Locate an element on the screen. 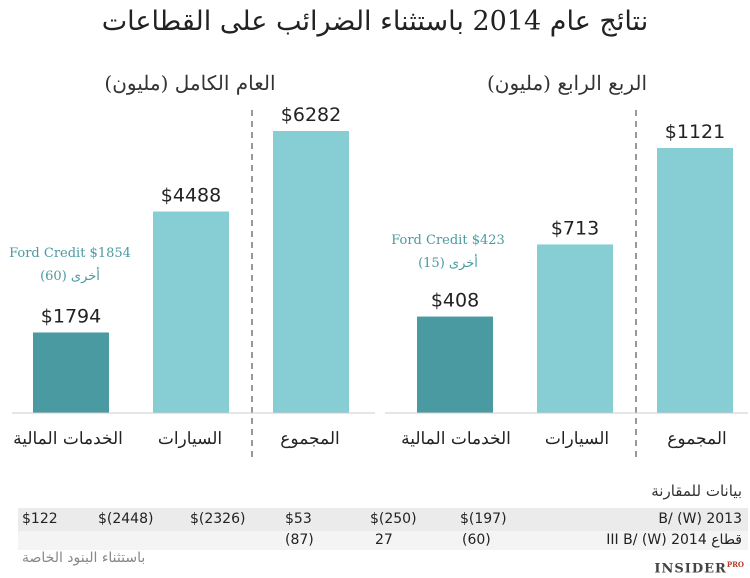  value-label: $1794 is located at coordinates (71, 316).